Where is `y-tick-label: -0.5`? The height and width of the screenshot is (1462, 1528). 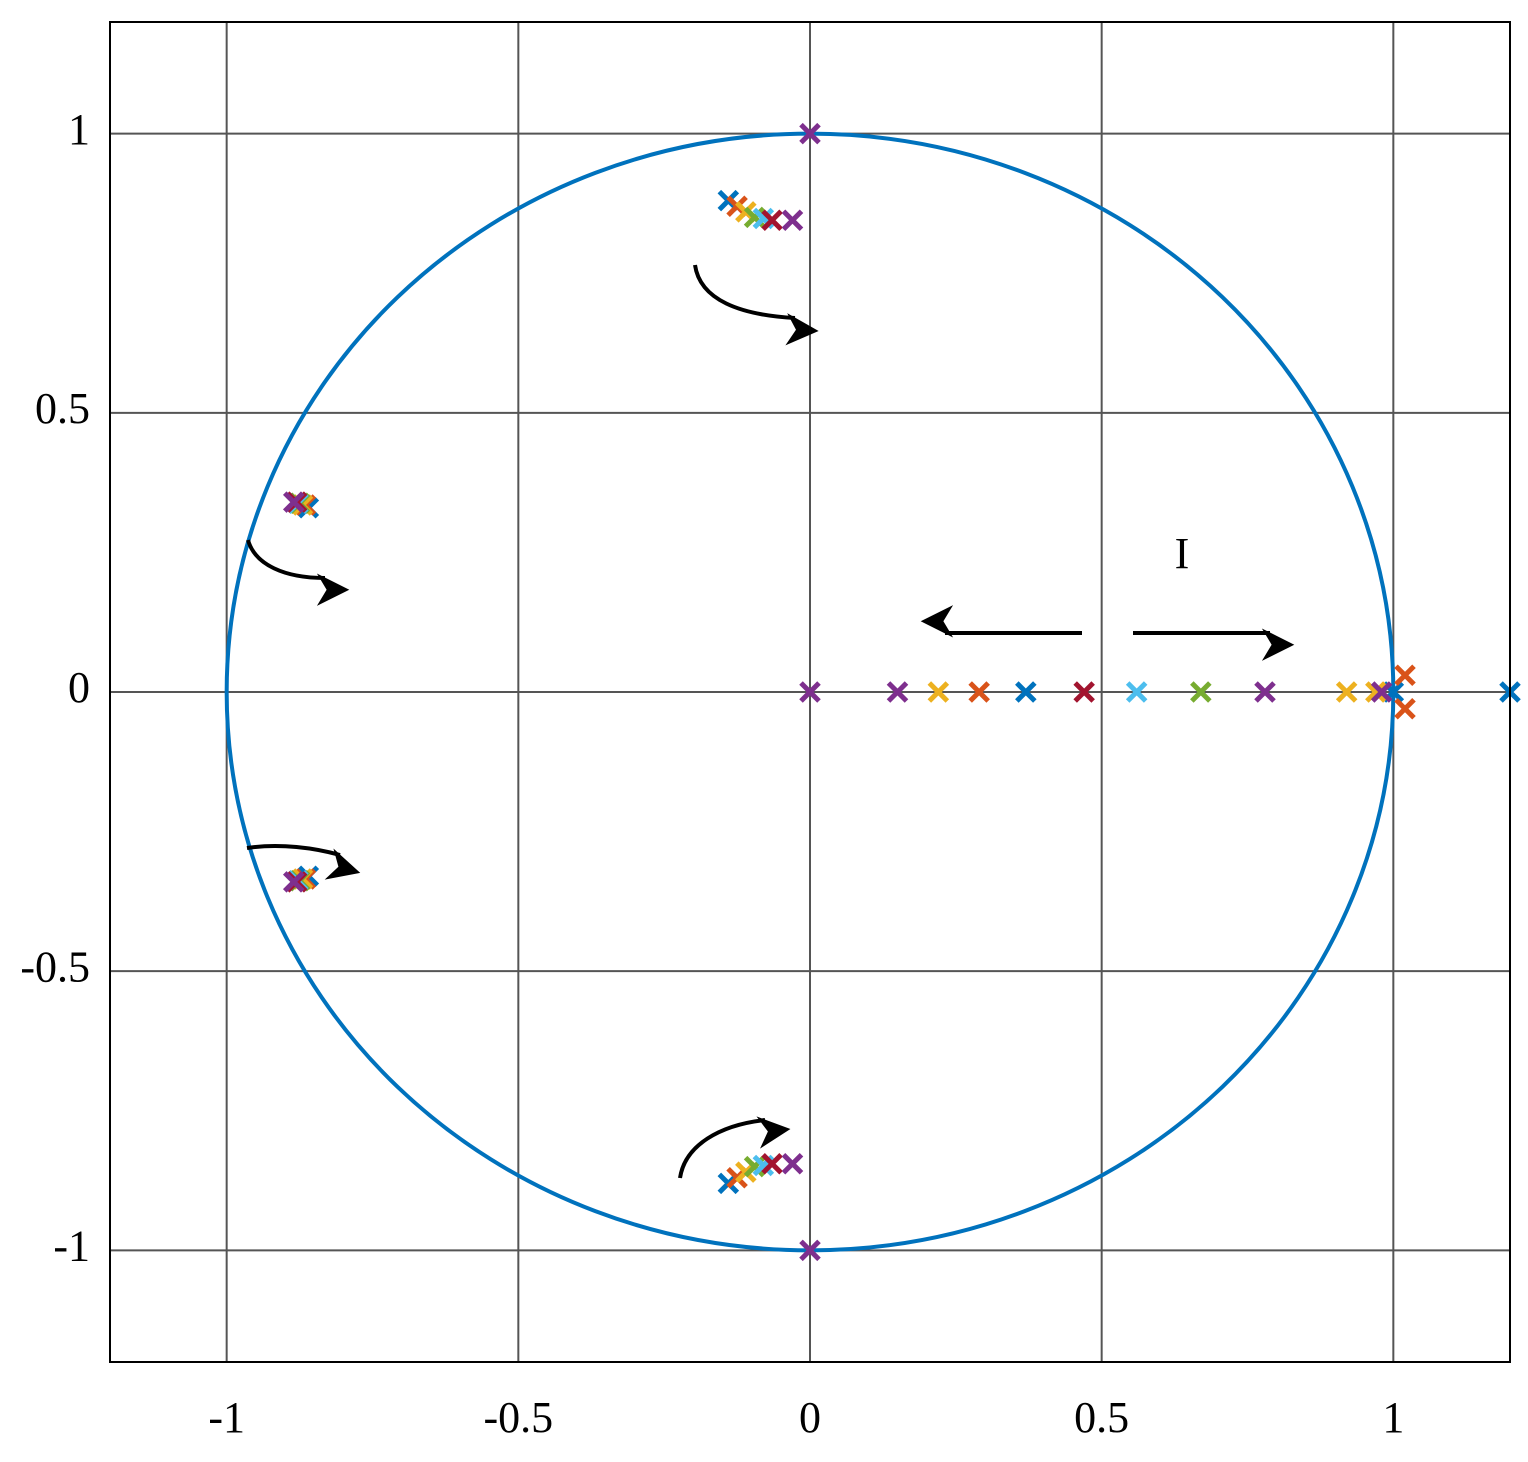 y-tick-label: -0.5 is located at coordinates (55, 966).